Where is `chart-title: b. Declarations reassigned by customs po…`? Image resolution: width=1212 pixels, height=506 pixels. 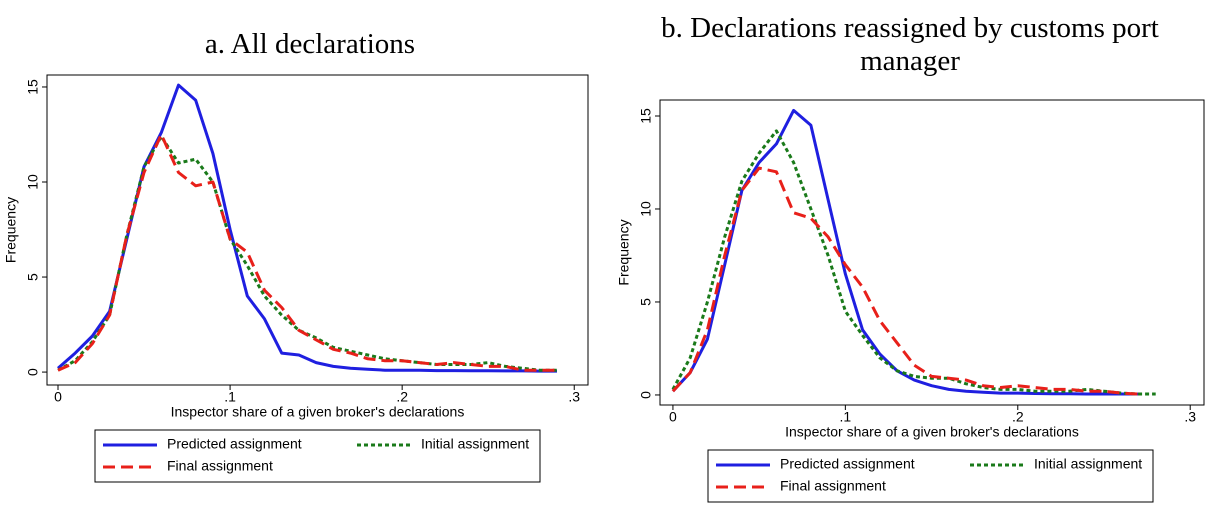
chart-title: b. Declarations reassigned by customs po… is located at coordinates (910, 44).